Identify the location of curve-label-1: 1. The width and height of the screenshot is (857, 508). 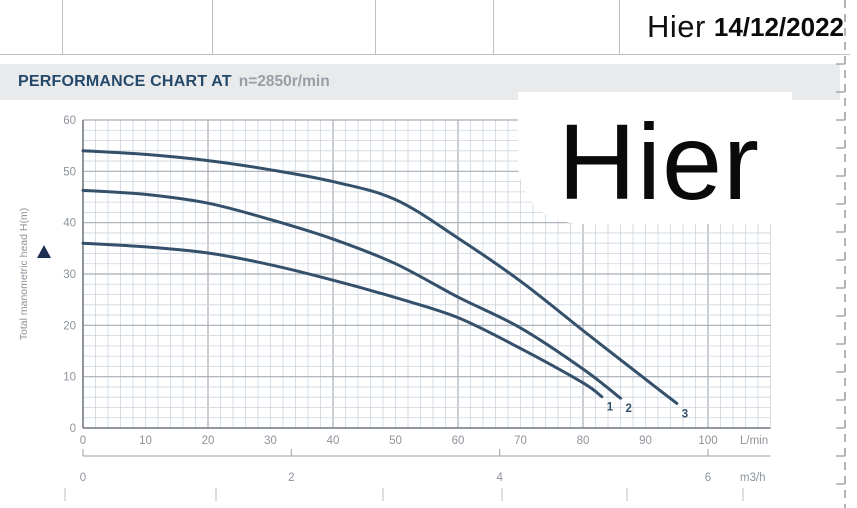
(610, 408).